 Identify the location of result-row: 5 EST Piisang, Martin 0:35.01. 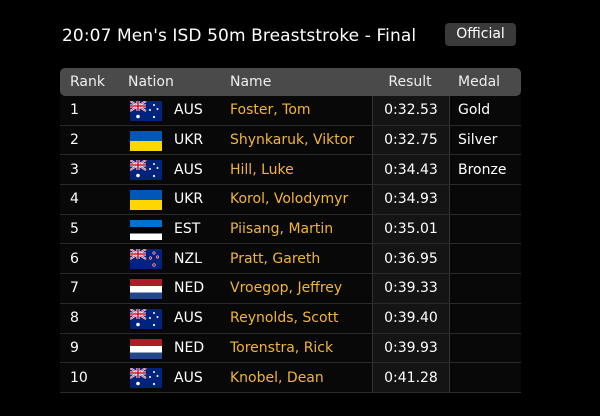
(290, 229).